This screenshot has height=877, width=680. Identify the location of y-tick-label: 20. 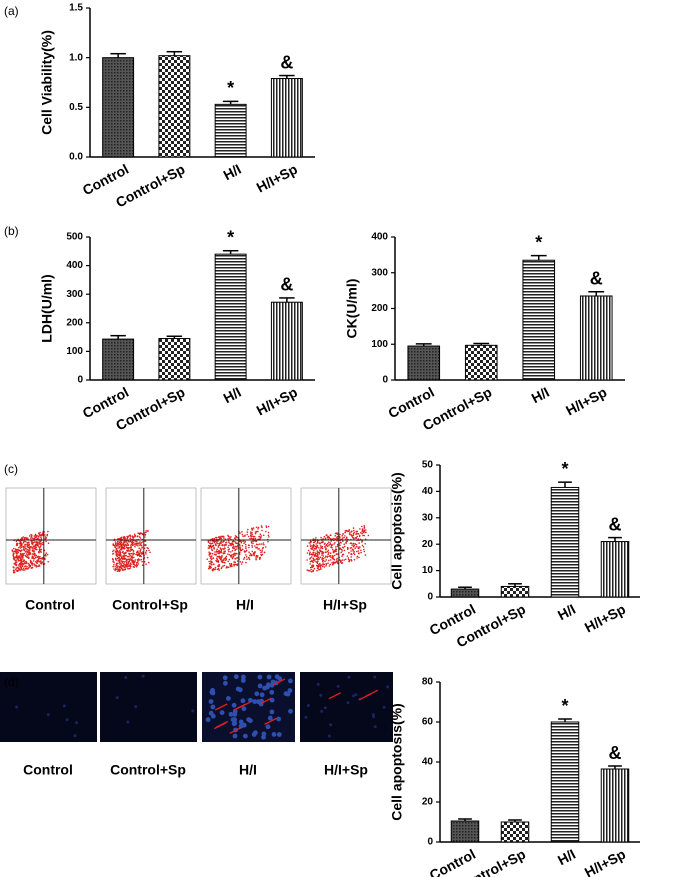
(428, 802).